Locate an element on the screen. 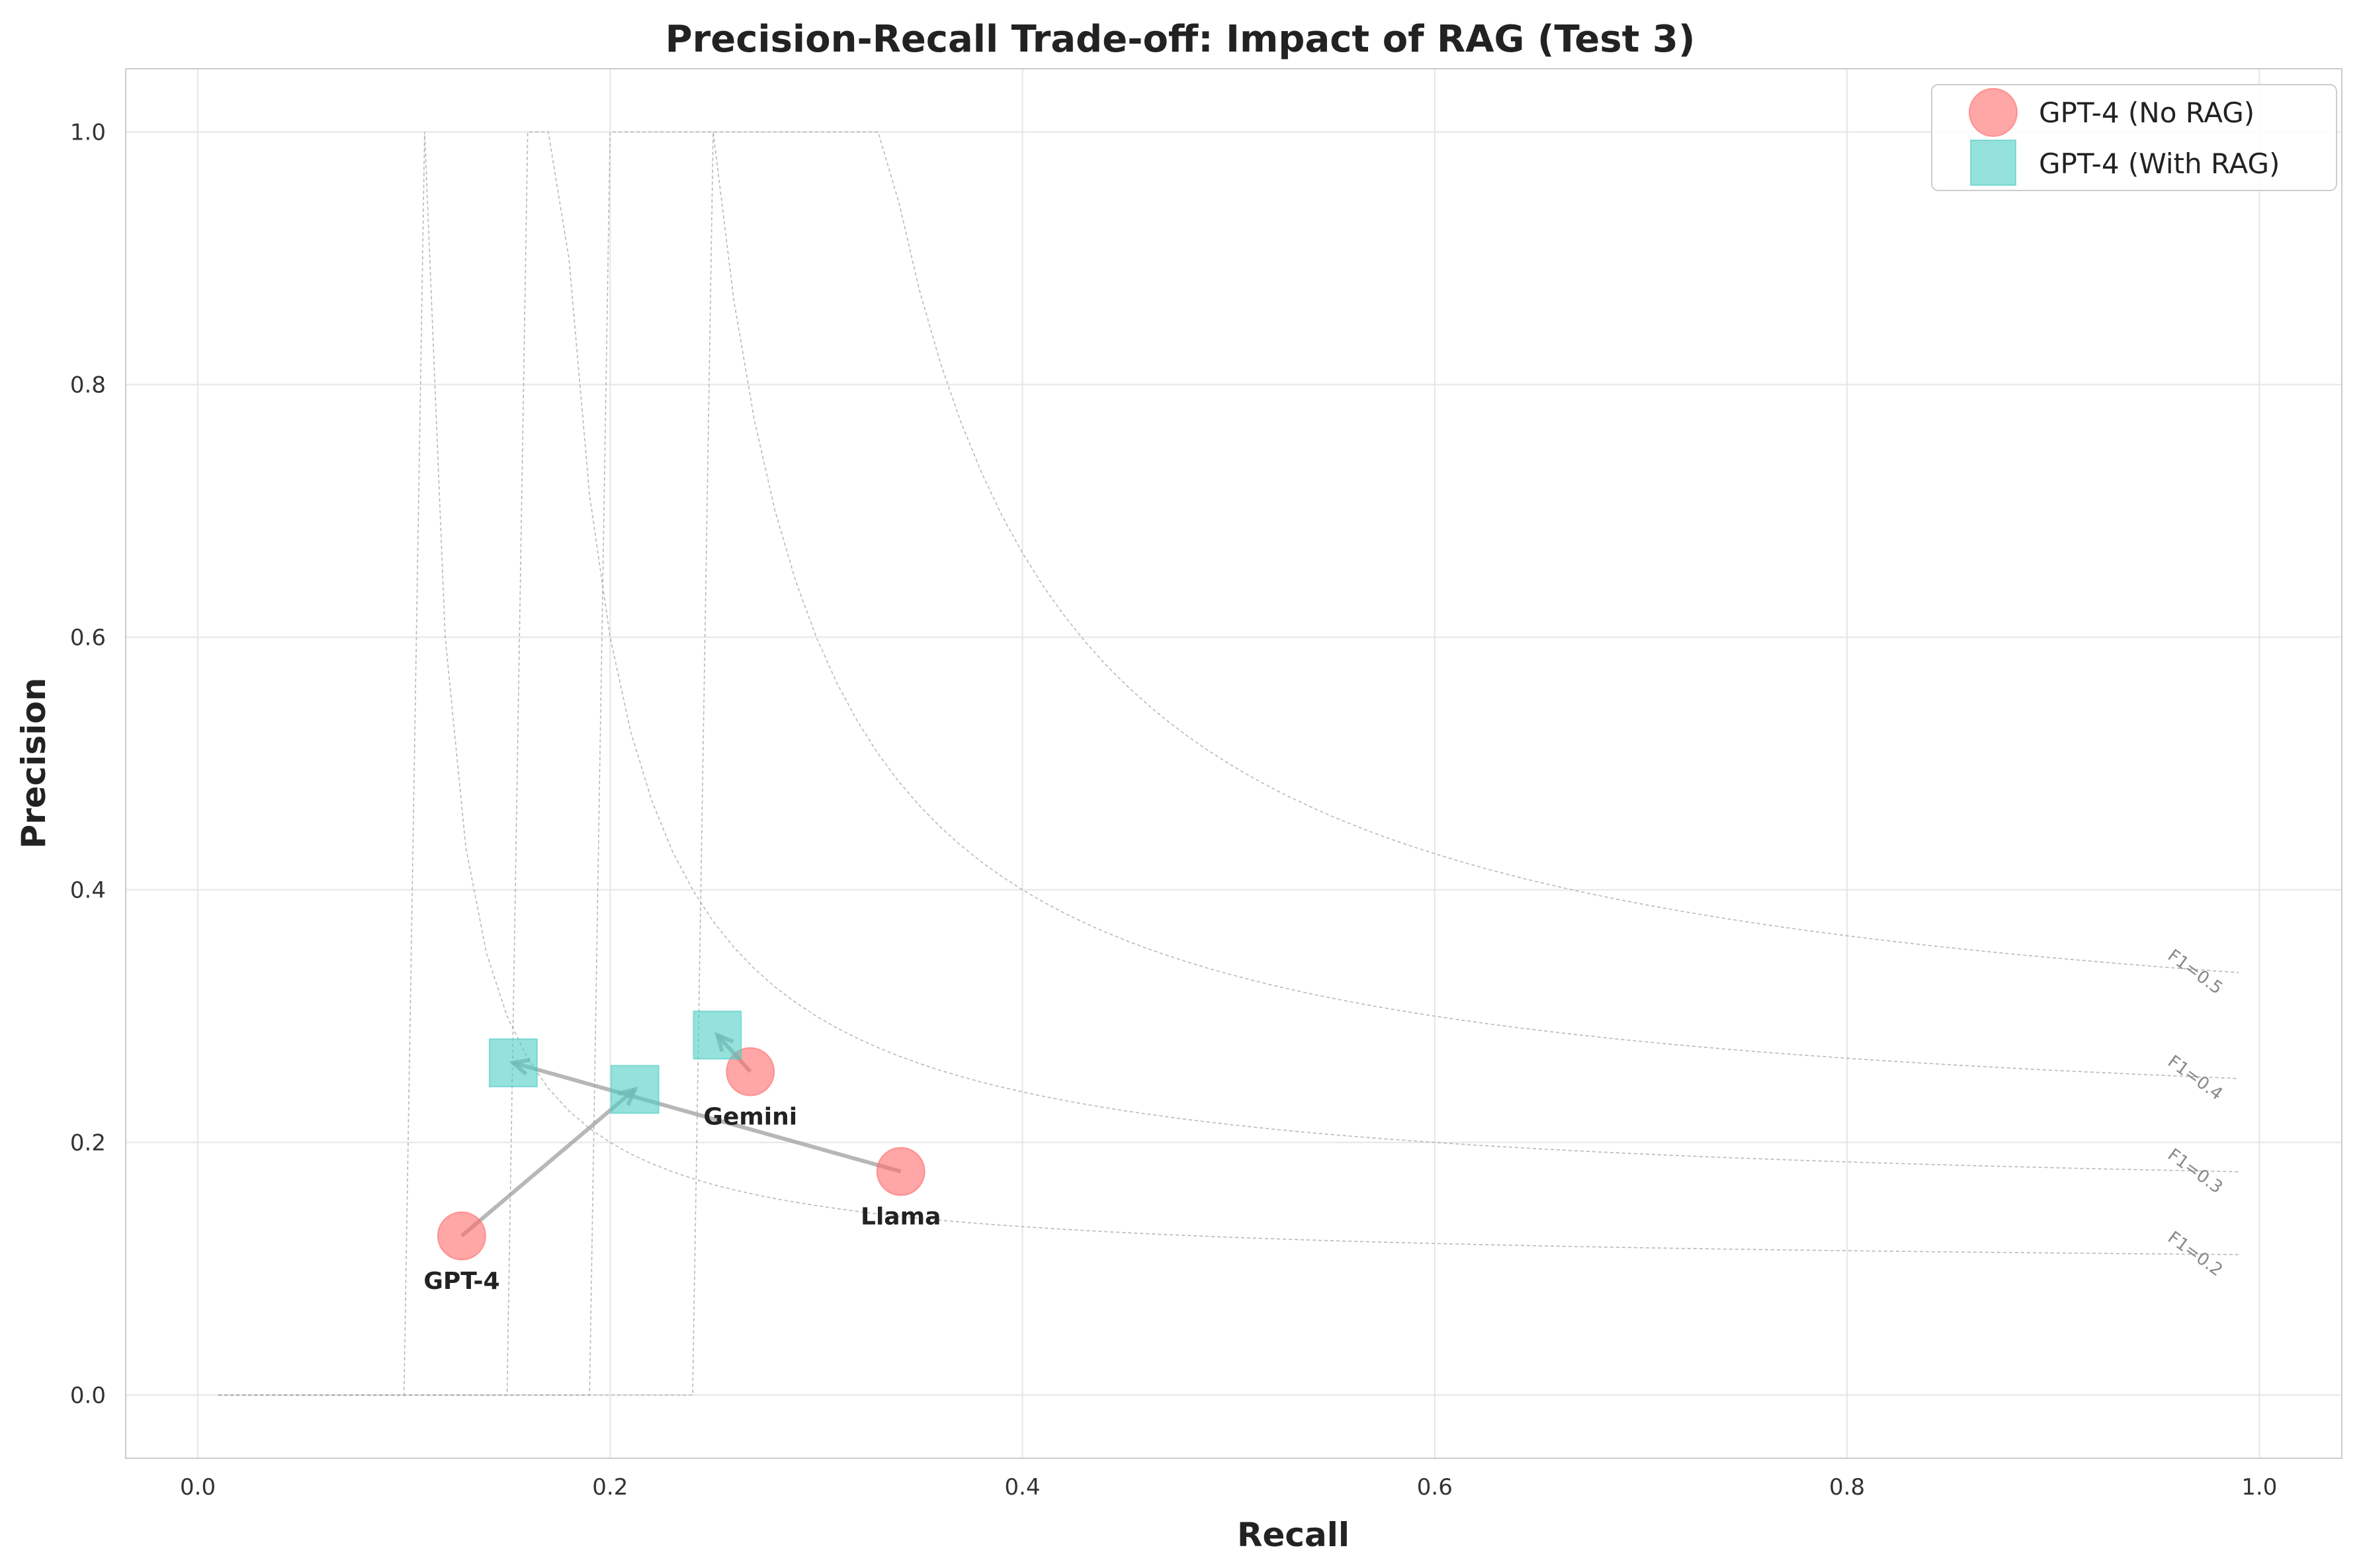 This screenshot has width=2361, height=1568. y-tick-label-3: 0.6 is located at coordinates (88, 638).